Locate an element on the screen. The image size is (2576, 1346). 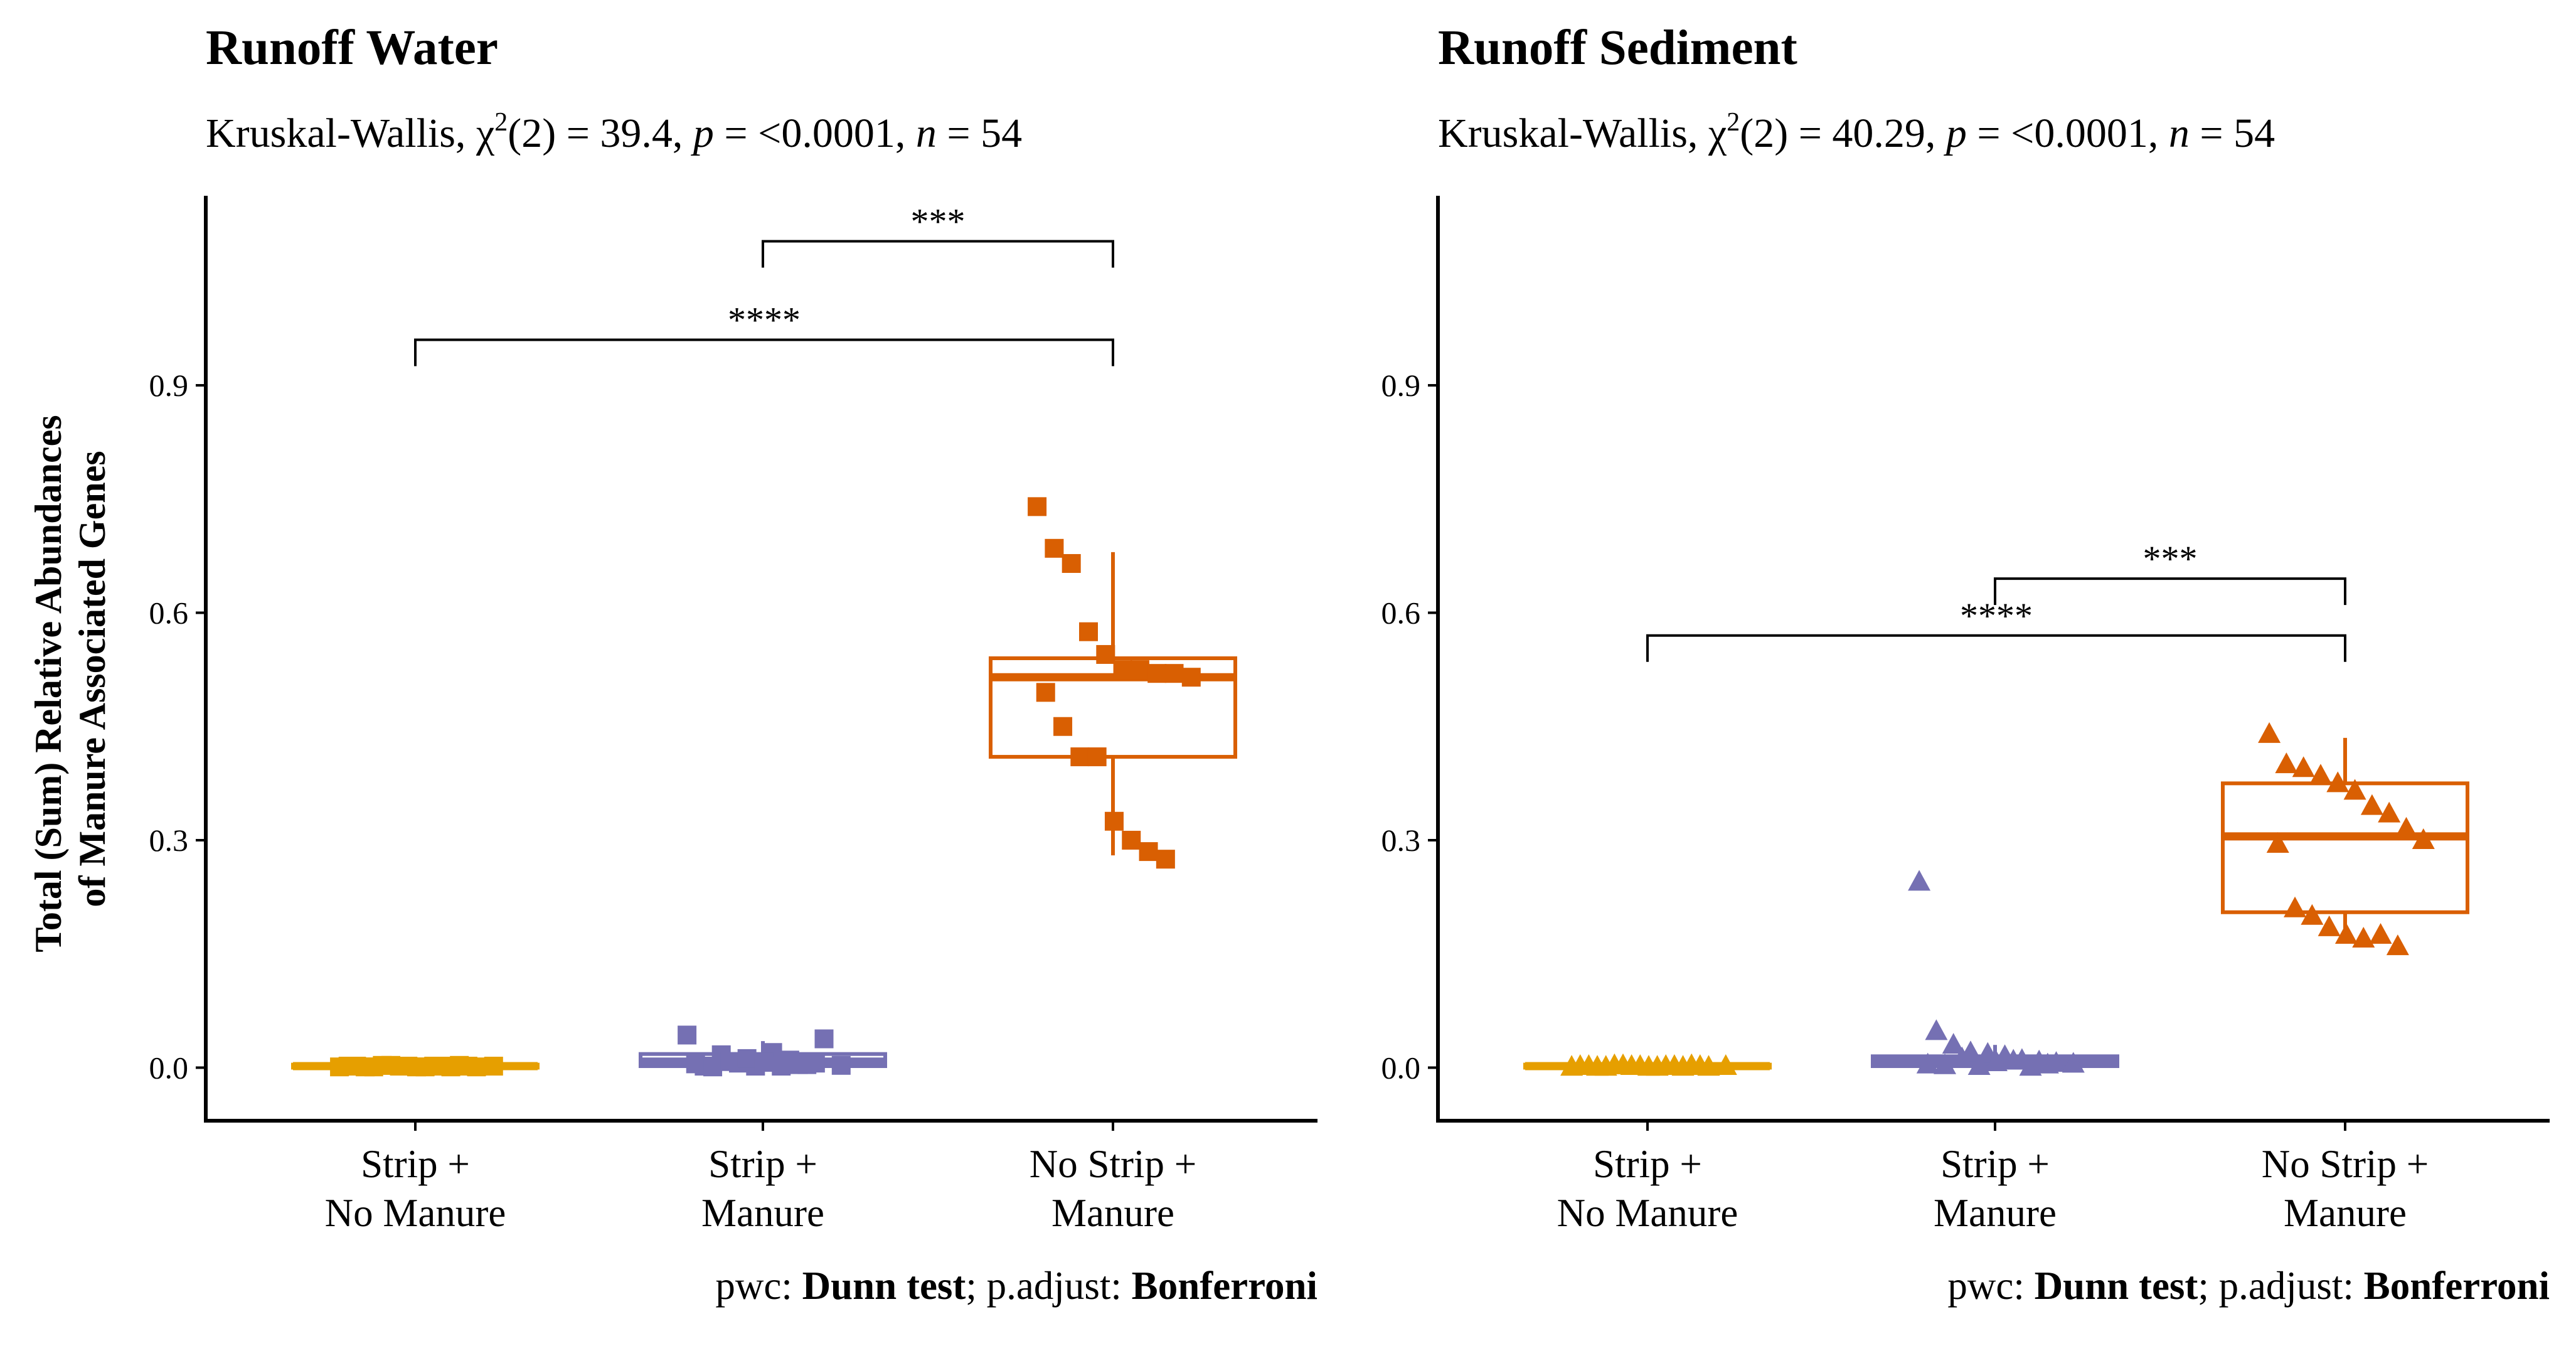
panel-title: Runoff Sediment is located at coordinates (1618, 48).